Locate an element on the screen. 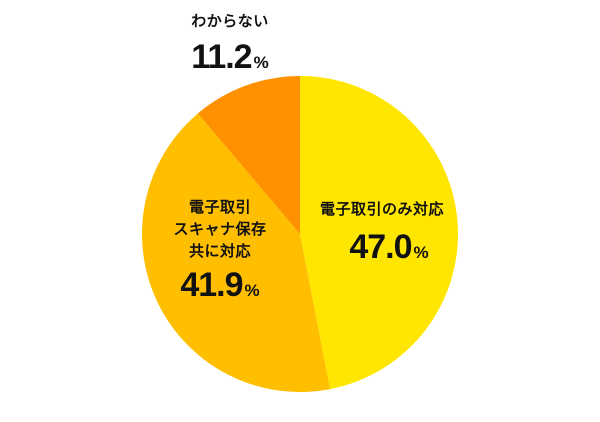 This screenshot has height=422, width=600. slice-label-both: 電子取引 スキャナ保存 共に対応 41.9% is located at coordinates (220, 253).